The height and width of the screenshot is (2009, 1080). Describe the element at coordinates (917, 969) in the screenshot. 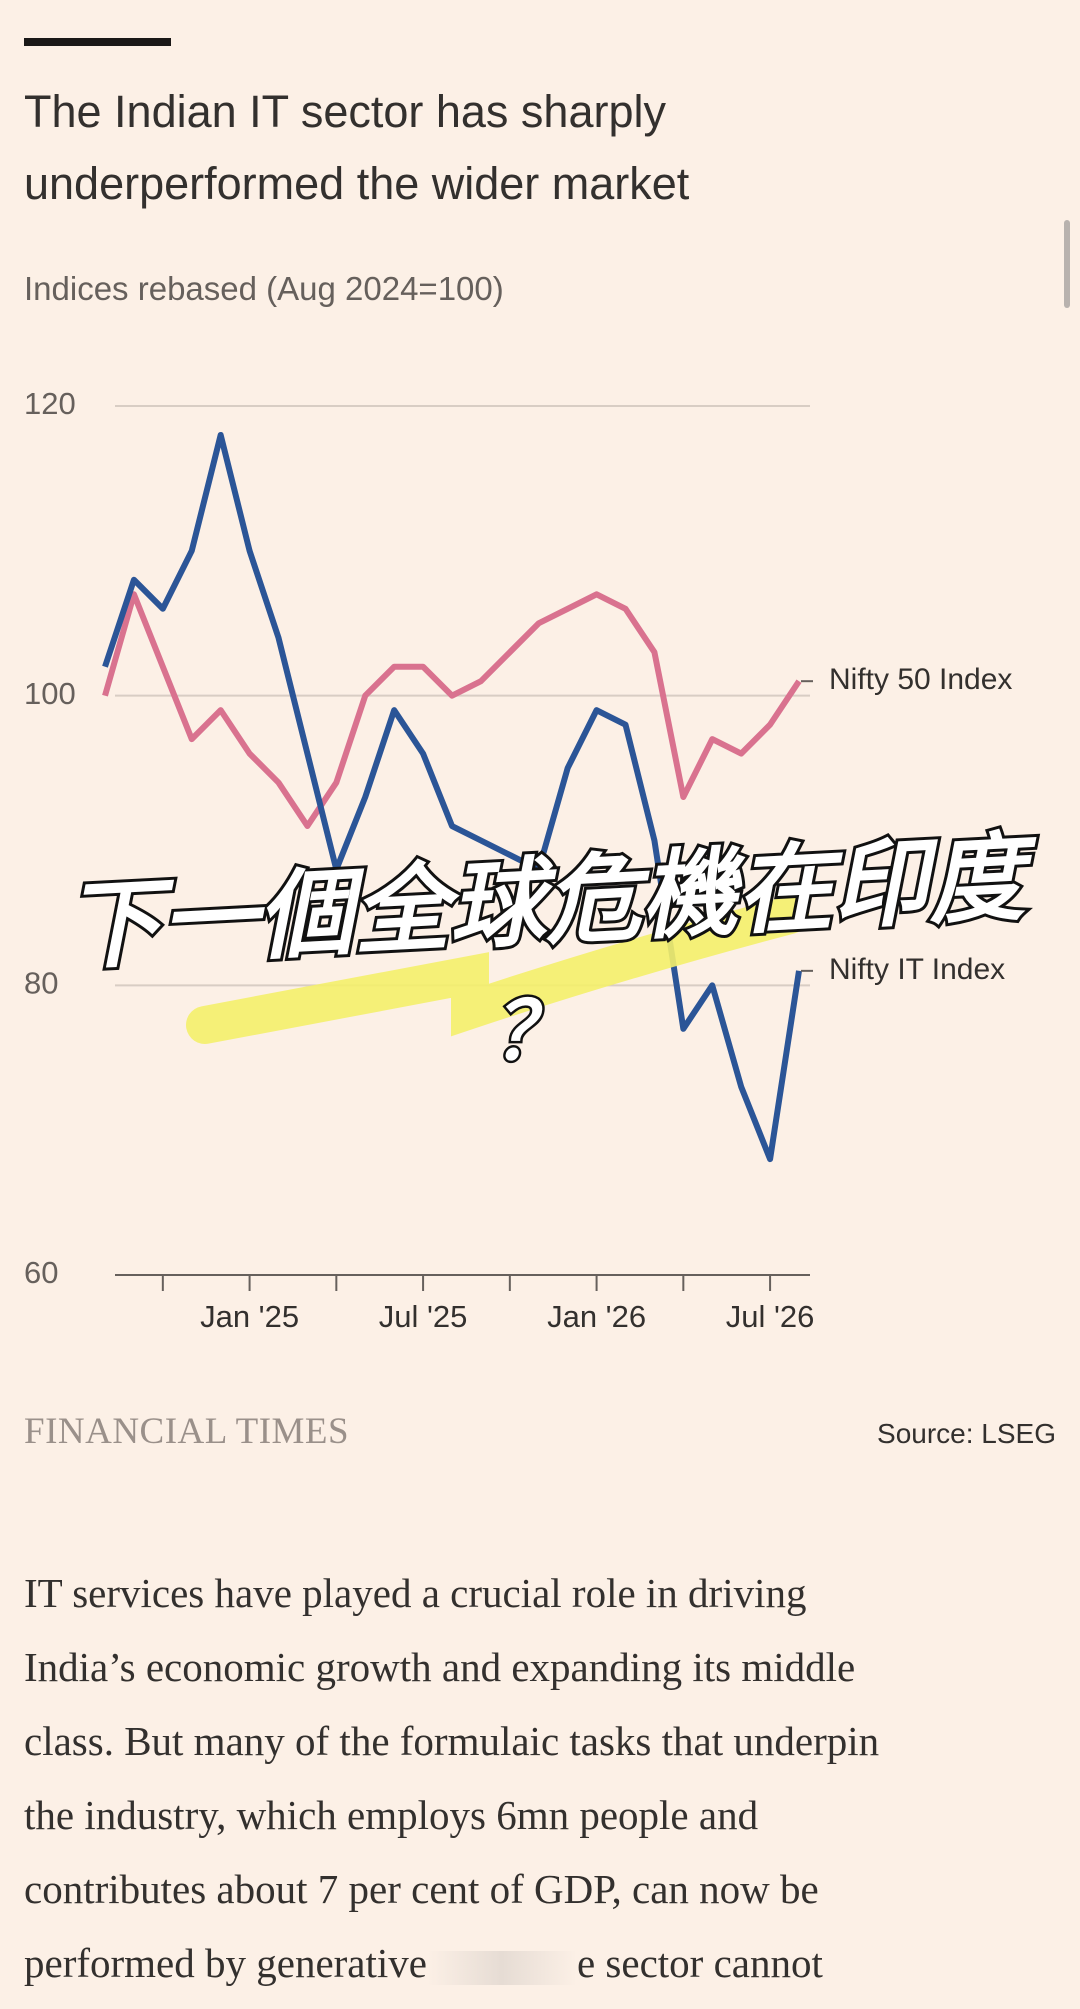

I see `series-label: Nifty IT Index` at that location.